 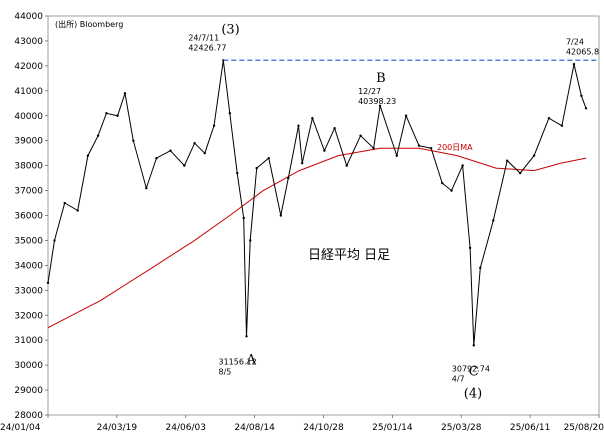 What do you see at coordinates (530, 428) in the screenshot?
I see `x-tick-label: 25/06/11` at bounding box center [530, 428].